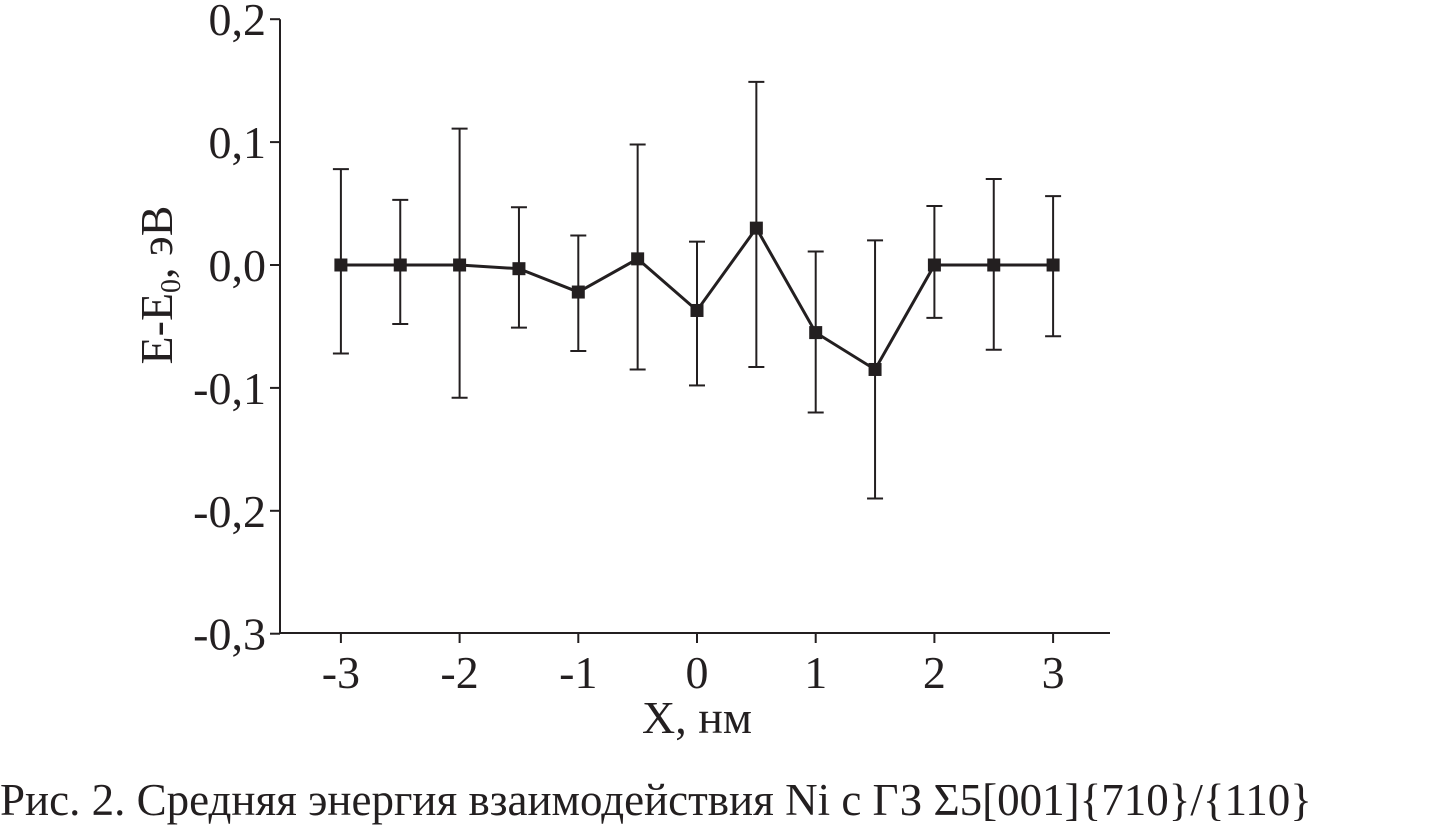 Image resolution: width=1452 pixels, height=830 pixels. I want to click on y-tick-label: 0,2, so click(238, 22).